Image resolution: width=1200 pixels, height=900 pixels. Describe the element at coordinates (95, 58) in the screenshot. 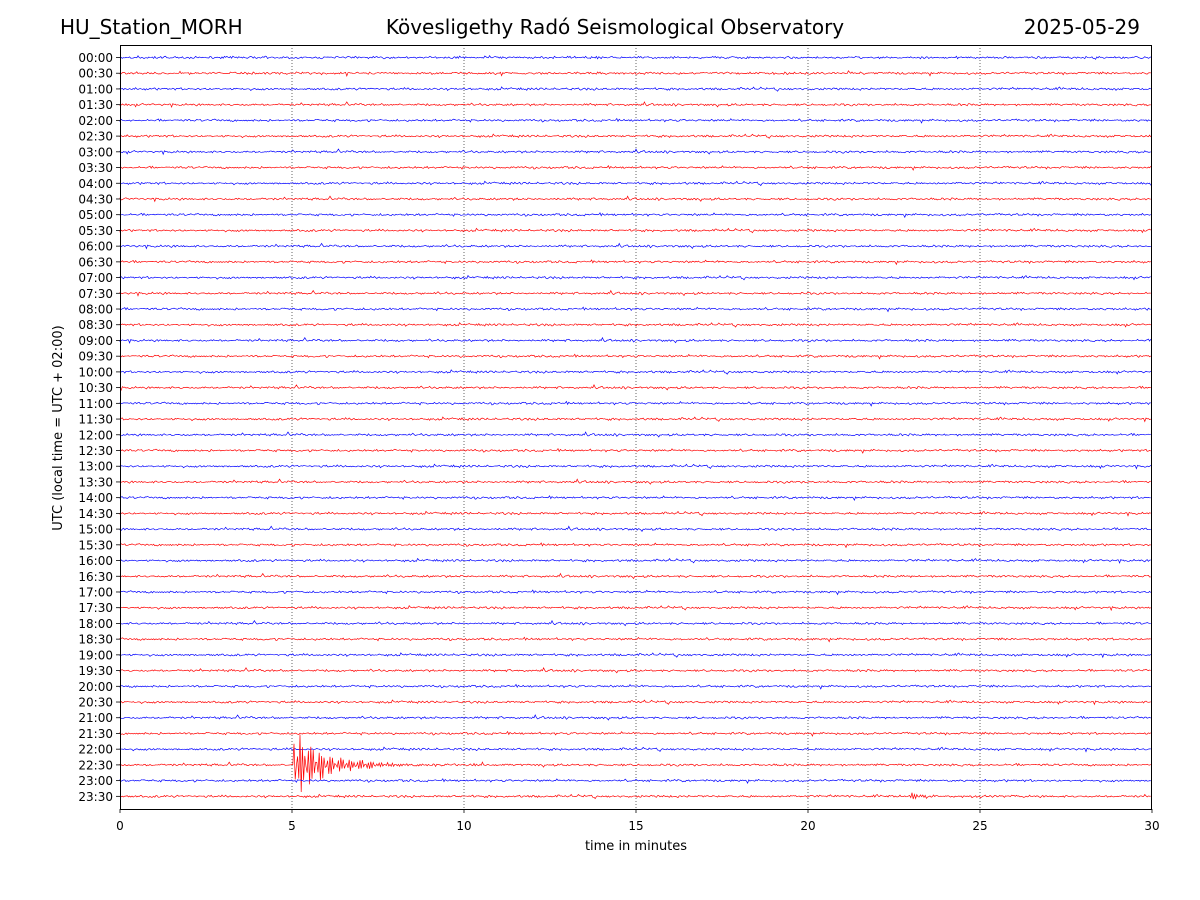

I see `y-tick-label: 00:00` at that location.